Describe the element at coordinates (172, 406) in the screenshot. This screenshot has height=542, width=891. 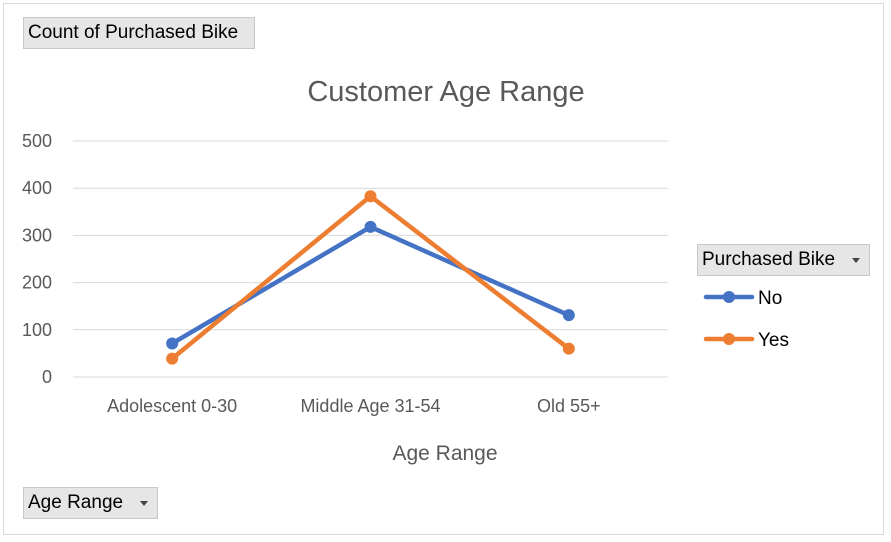
I see `x-tick-label: Adolescent 0-30` at that location.